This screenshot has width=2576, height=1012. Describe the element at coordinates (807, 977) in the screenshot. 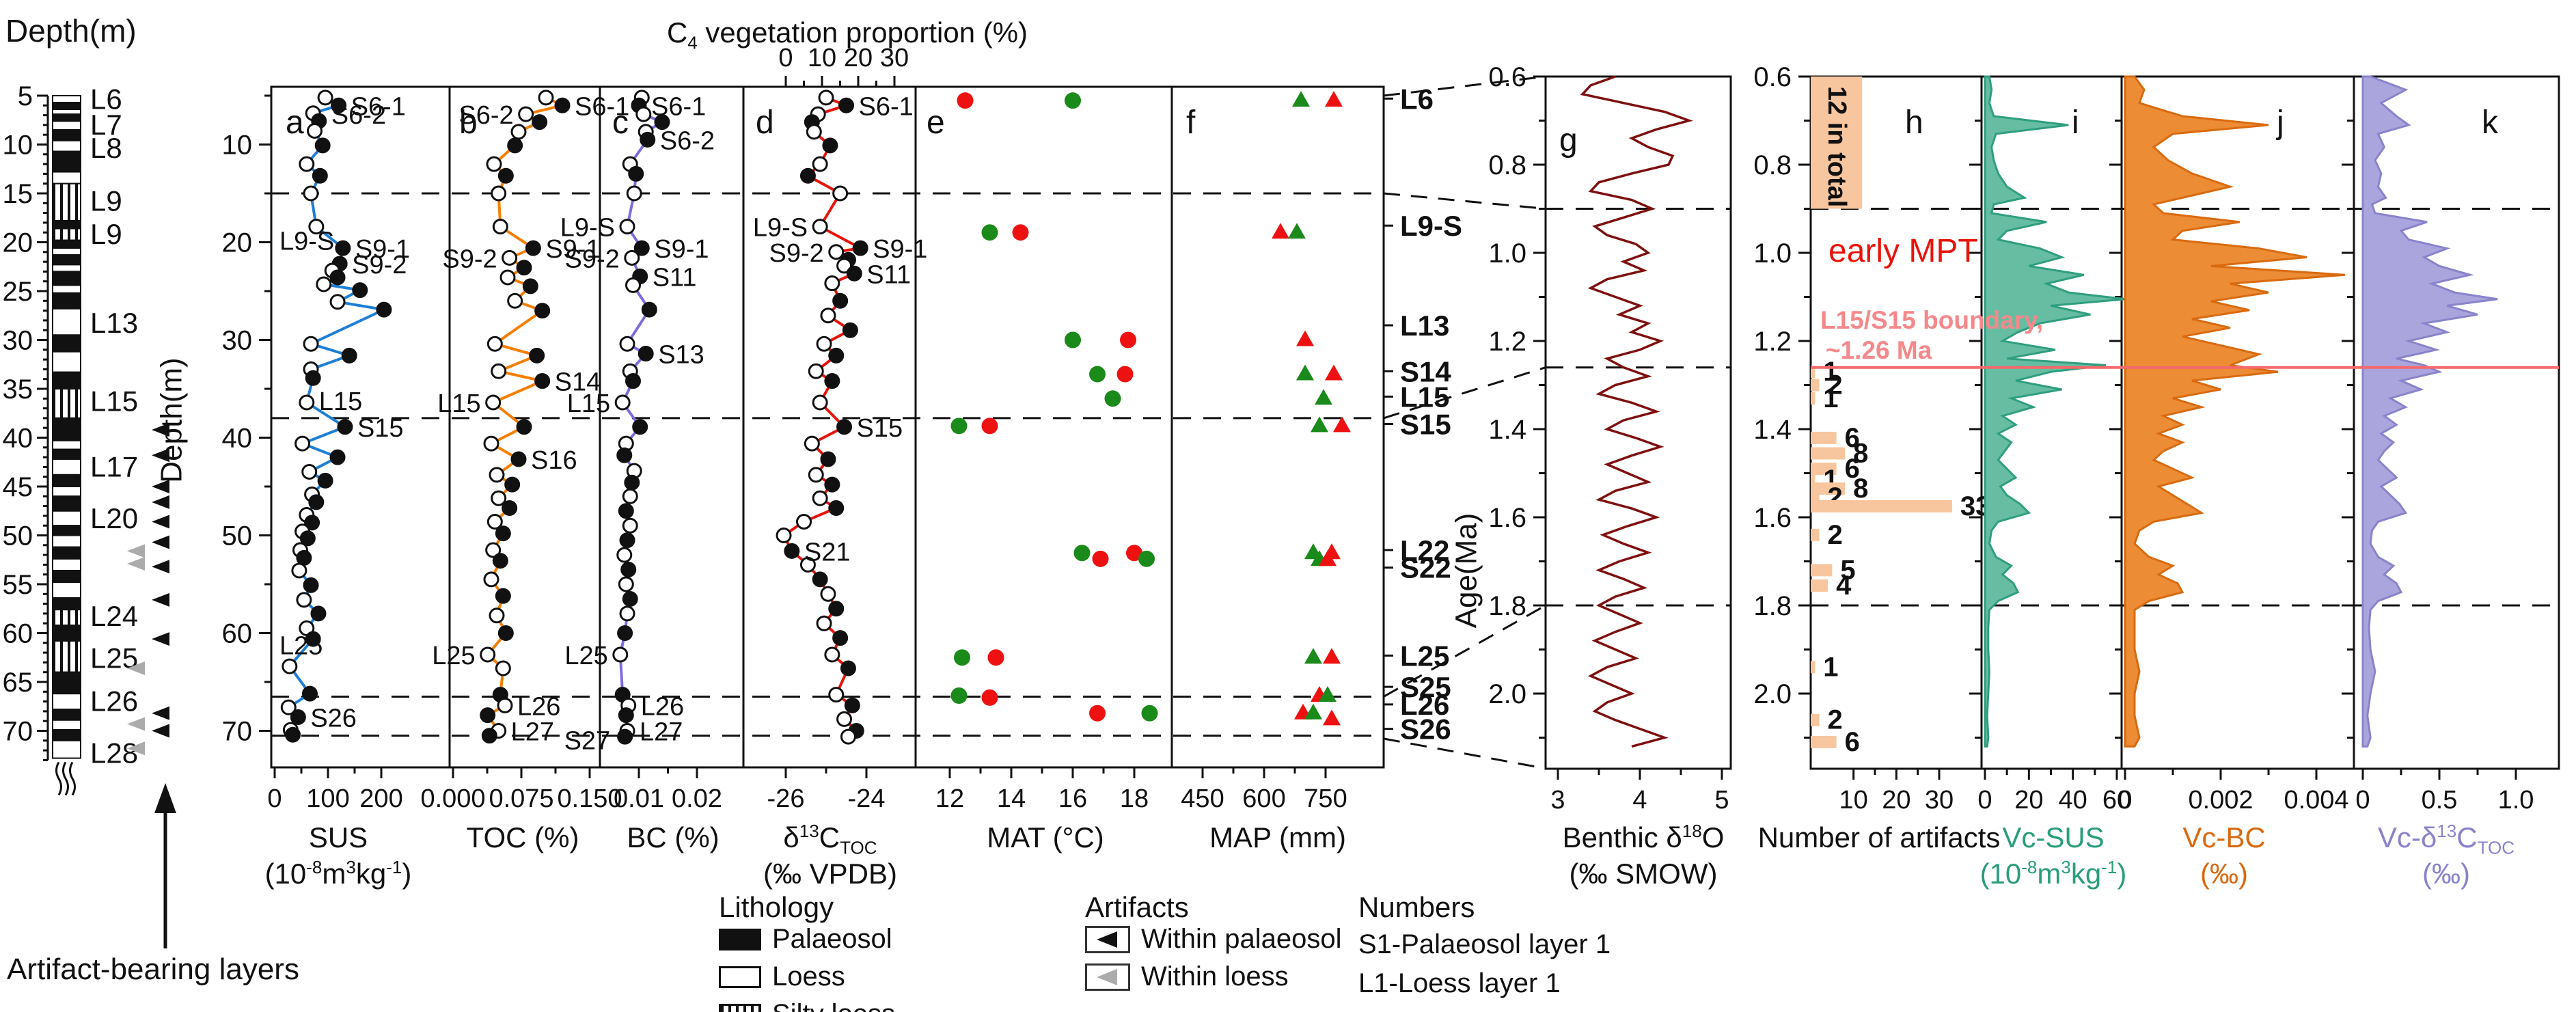

I see `legend-item-loess: Loess` at that location.